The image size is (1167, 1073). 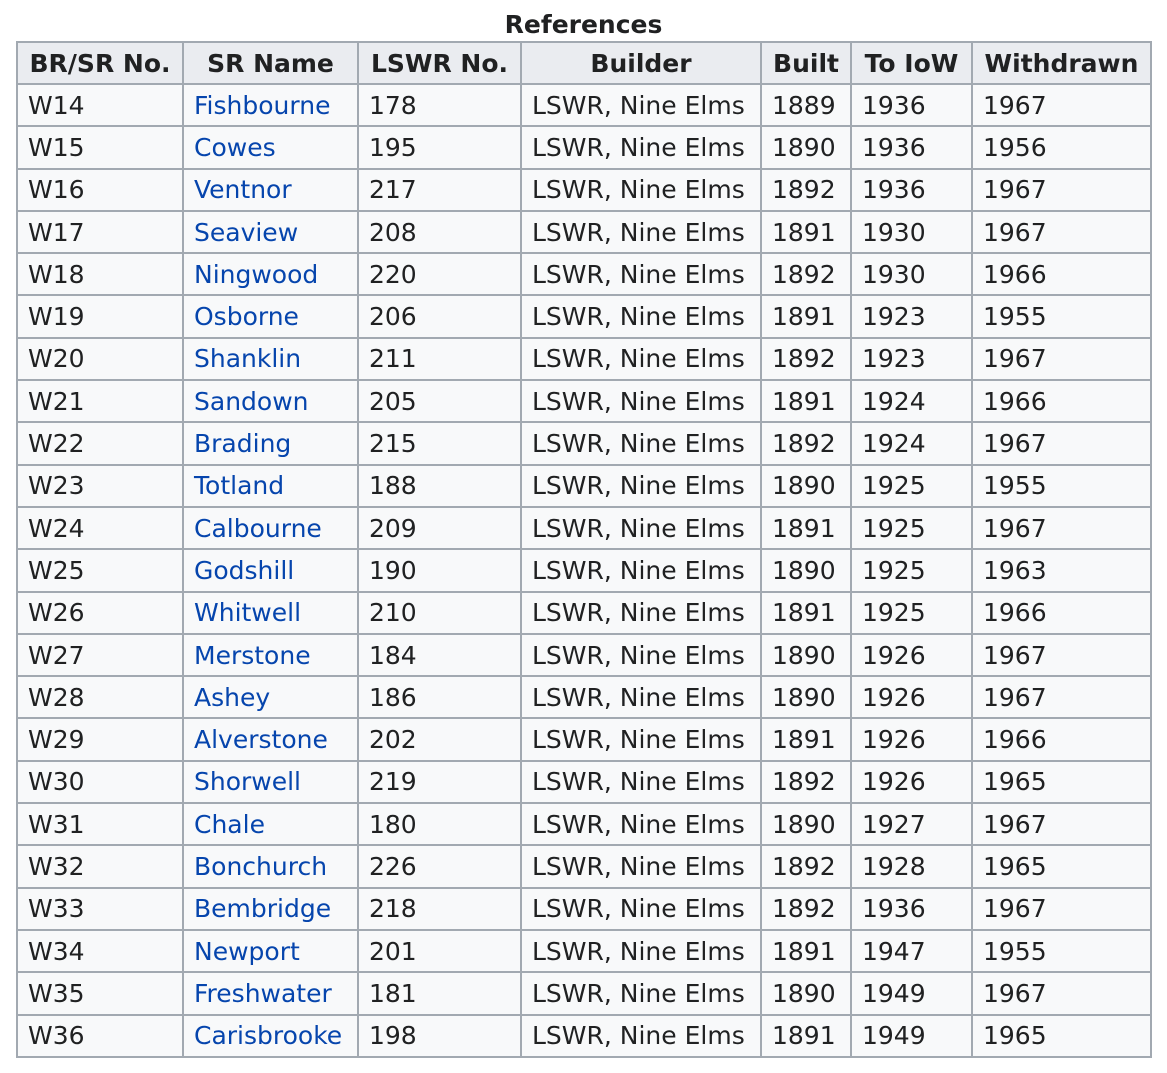 I want to click on sr-name-cell: Whitwell, so click(x=270, y=612).